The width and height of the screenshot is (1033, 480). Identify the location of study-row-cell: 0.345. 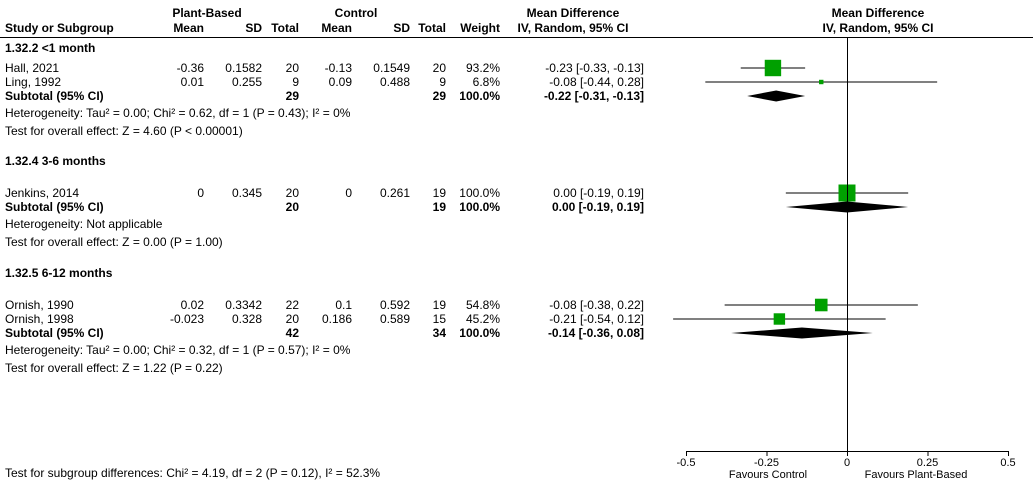
(246, 193).